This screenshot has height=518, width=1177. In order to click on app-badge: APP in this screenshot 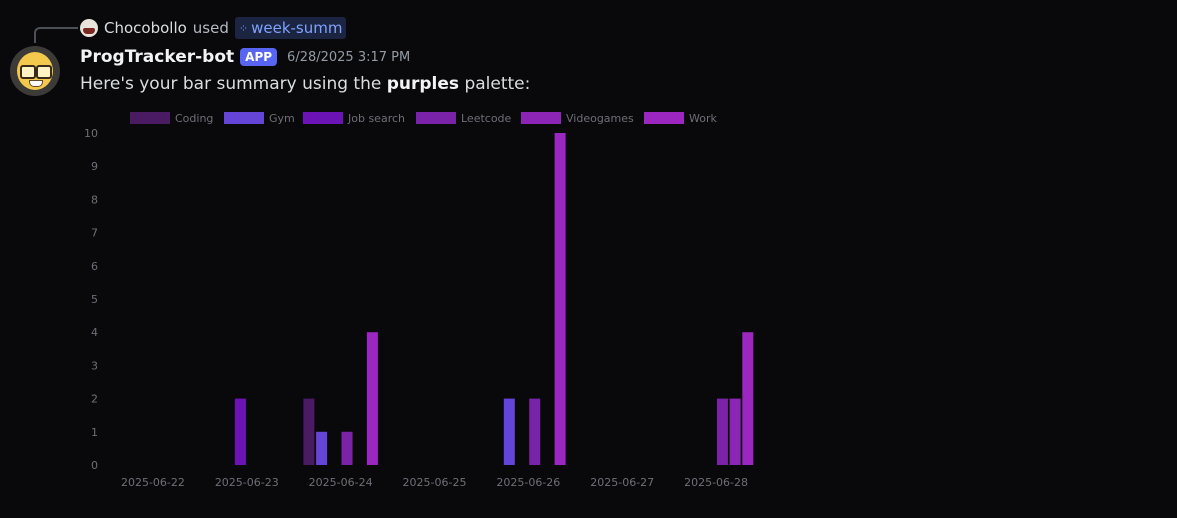, I will do `click(259, 57)`.